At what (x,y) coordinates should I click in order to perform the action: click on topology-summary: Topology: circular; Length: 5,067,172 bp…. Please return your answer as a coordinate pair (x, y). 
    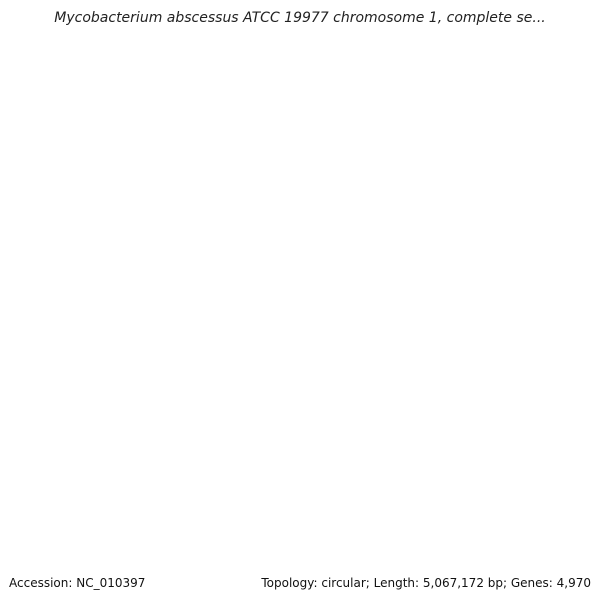
    Looking at the image, I should click on (426, 583).